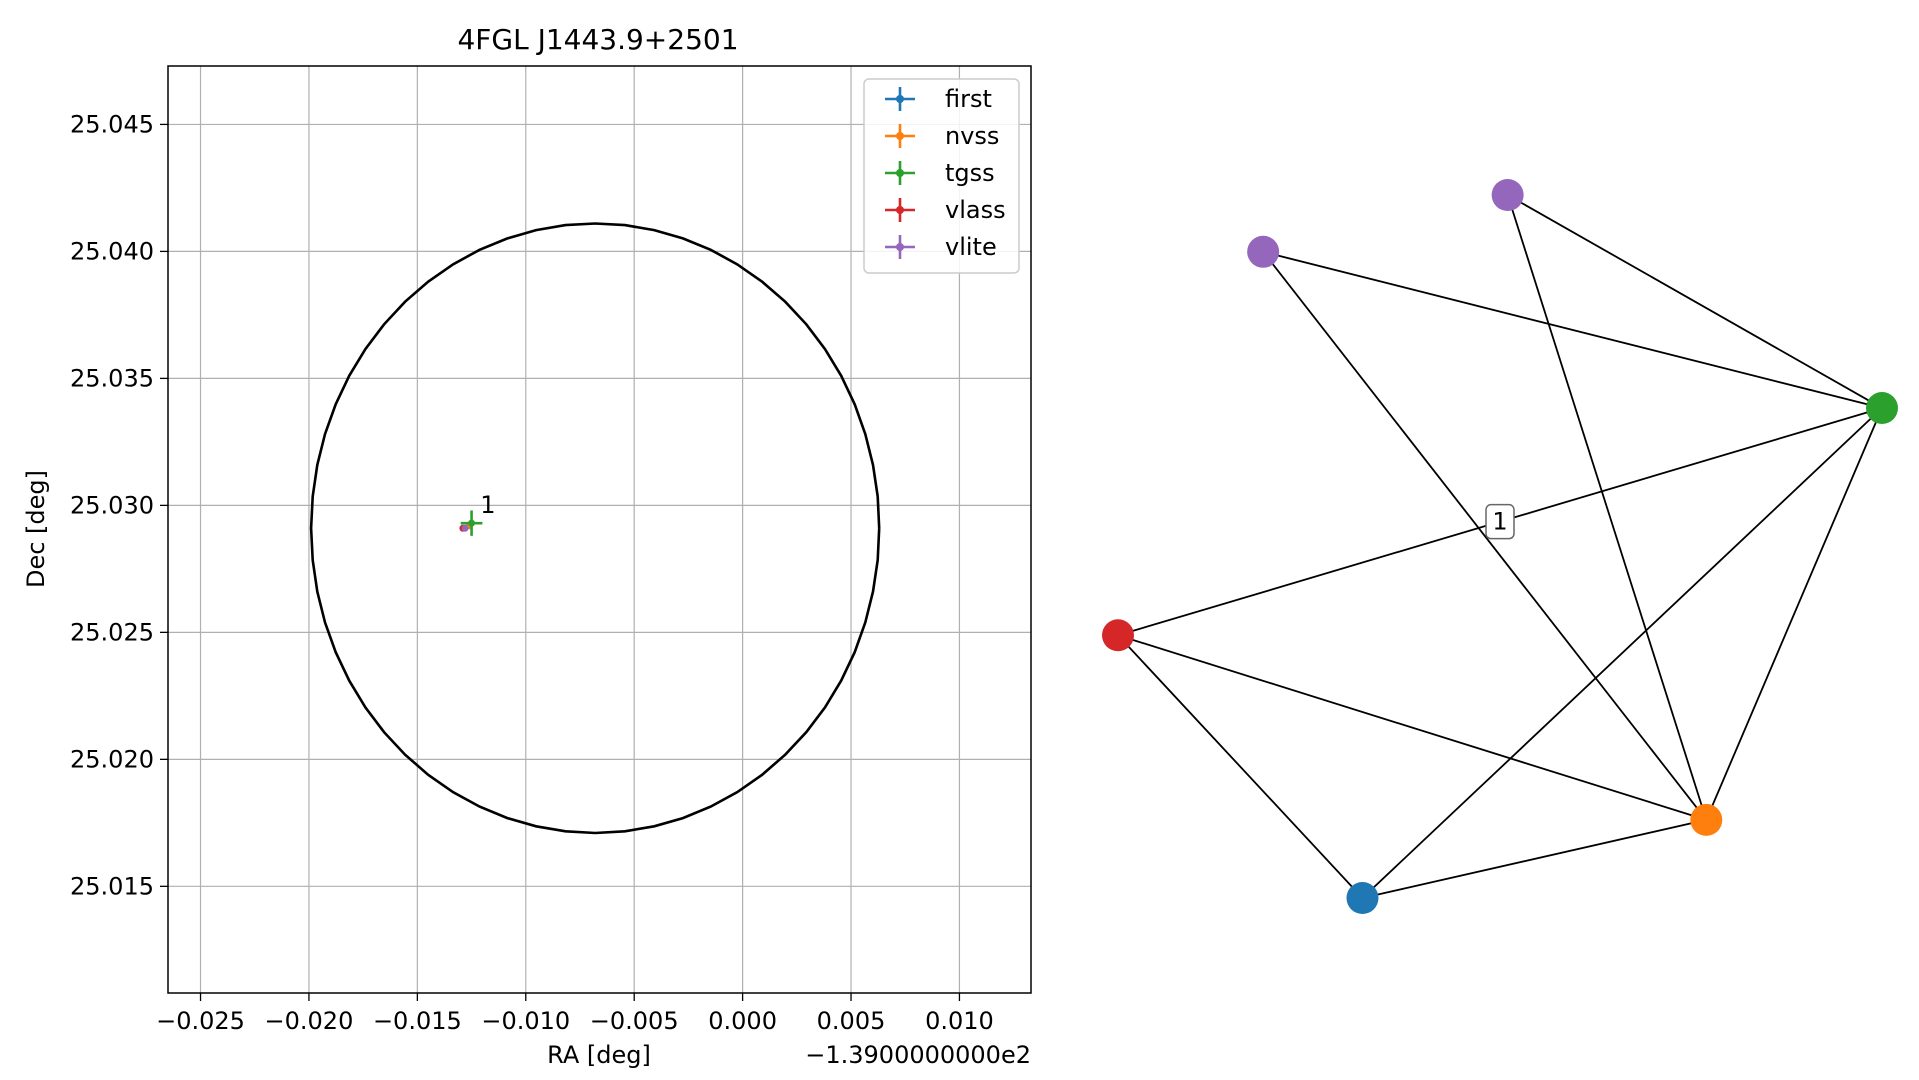  Describe the element at coordinates (742, 1021) in the screenshot. I see `x-tick-label: 0.000` at that location.